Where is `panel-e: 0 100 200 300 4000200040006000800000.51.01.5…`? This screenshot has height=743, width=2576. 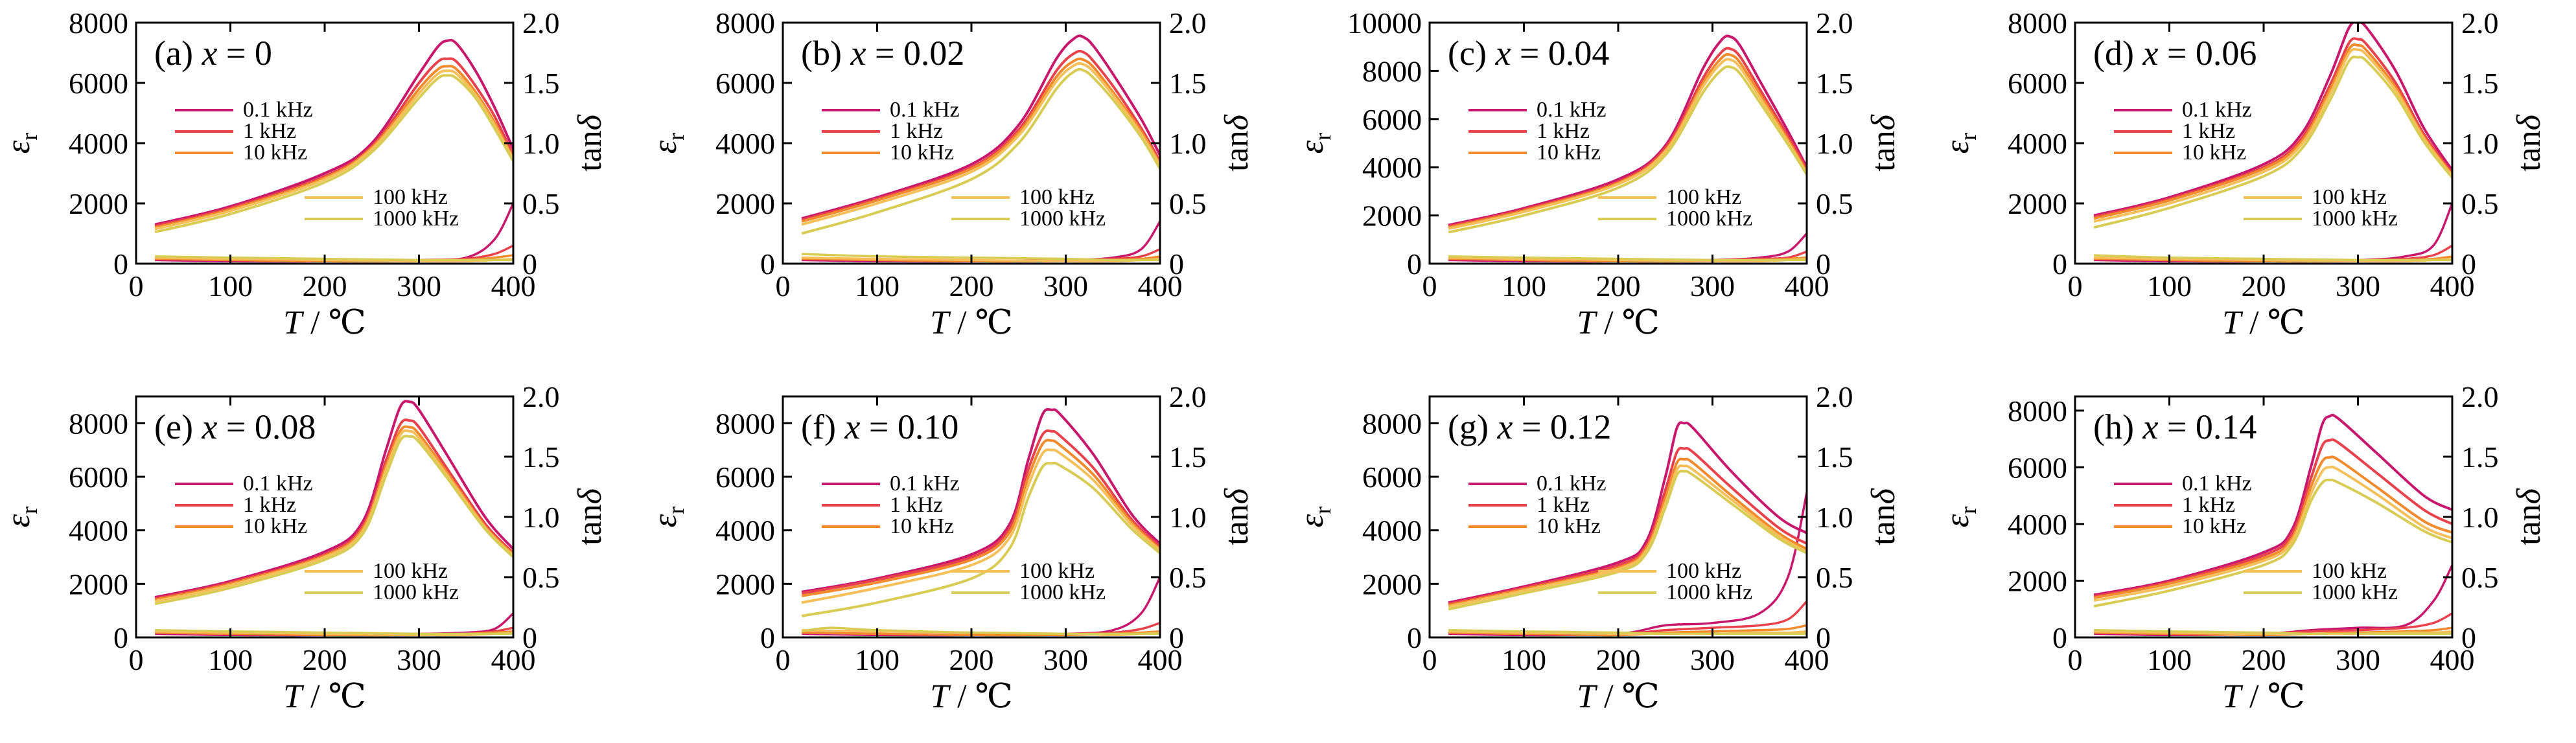
panel-e: 0 100 200 300 4000200040006000800000.51.01.5… is located at coordinates (305, 547).